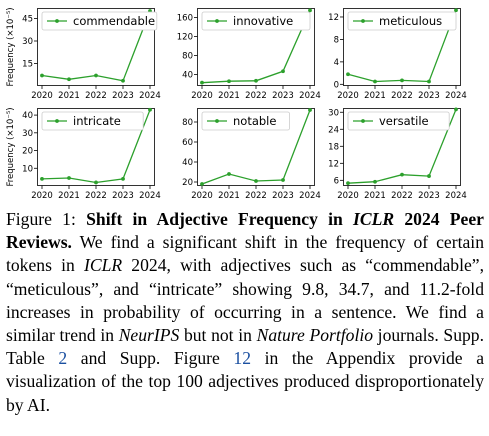 The image size is (489, 436). I want to click on chart-panel-notable: 20 40 60 80 2020 2021 2022 2023 2024 notable, so click(251, 154).